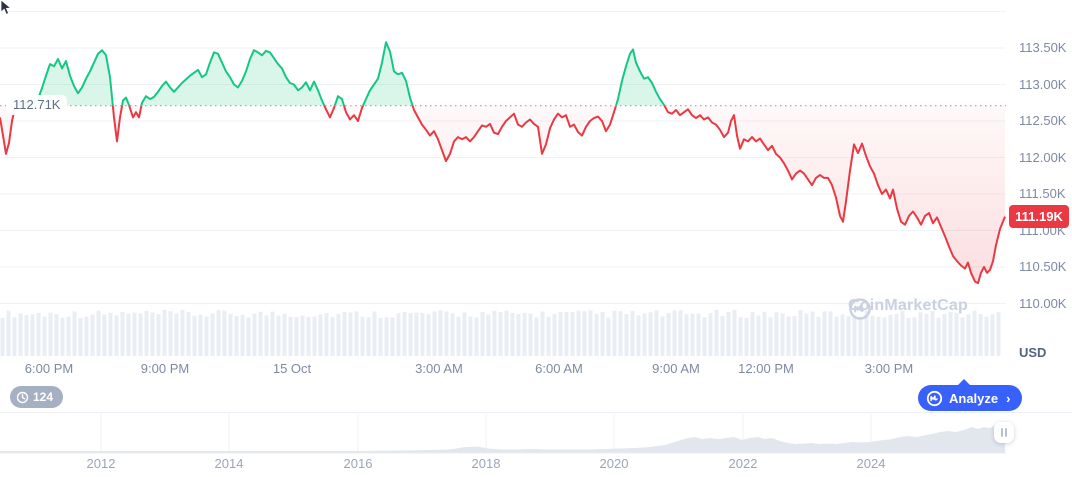 Image resolution: width=1072 pixels, height=477 pixels. Describe the element at coordinates (1033, 352) in the screenshot. I see `currency-unit-label: USD` at that location.